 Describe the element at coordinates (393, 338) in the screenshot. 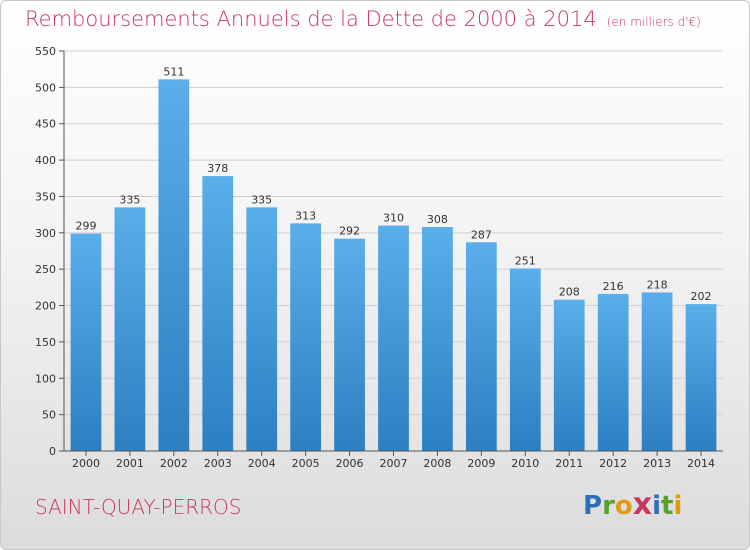

I see `bar-2007` at that location.